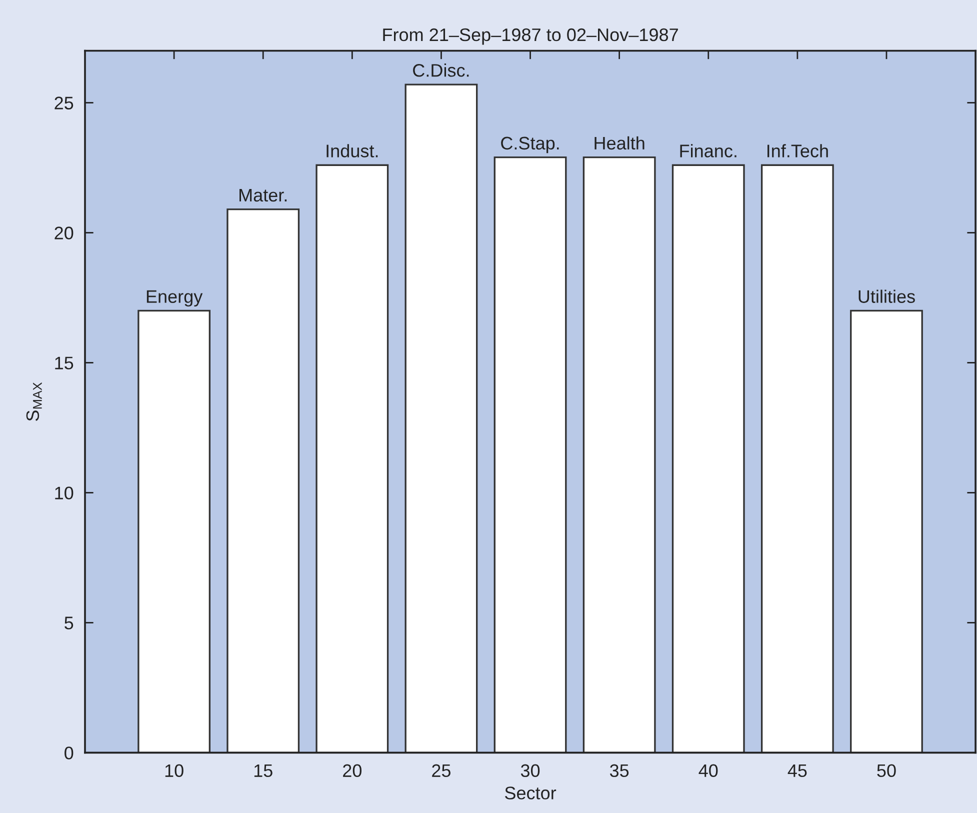 This screenshot has height=813, width=977. Describe the element at coordinates (263, 771) in the screenshot. I see `x-tick-label: 15` at that location.